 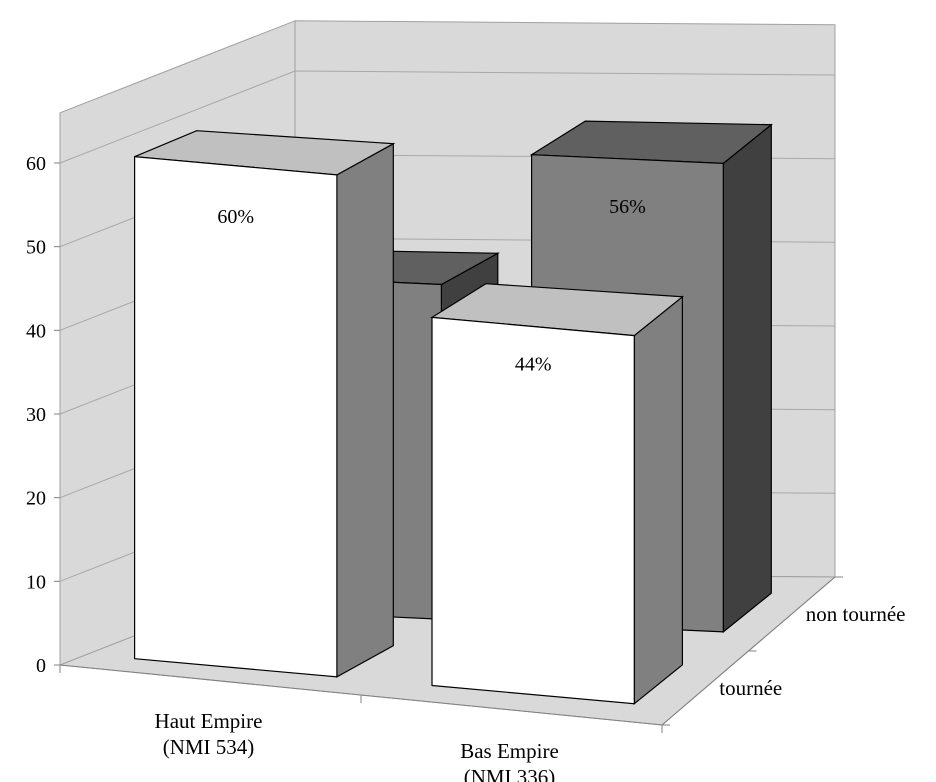 What do you see at coordinates (36, 331) in the screenshot?
I see `y-tick-label: 40` at bounding box center [36, 331].